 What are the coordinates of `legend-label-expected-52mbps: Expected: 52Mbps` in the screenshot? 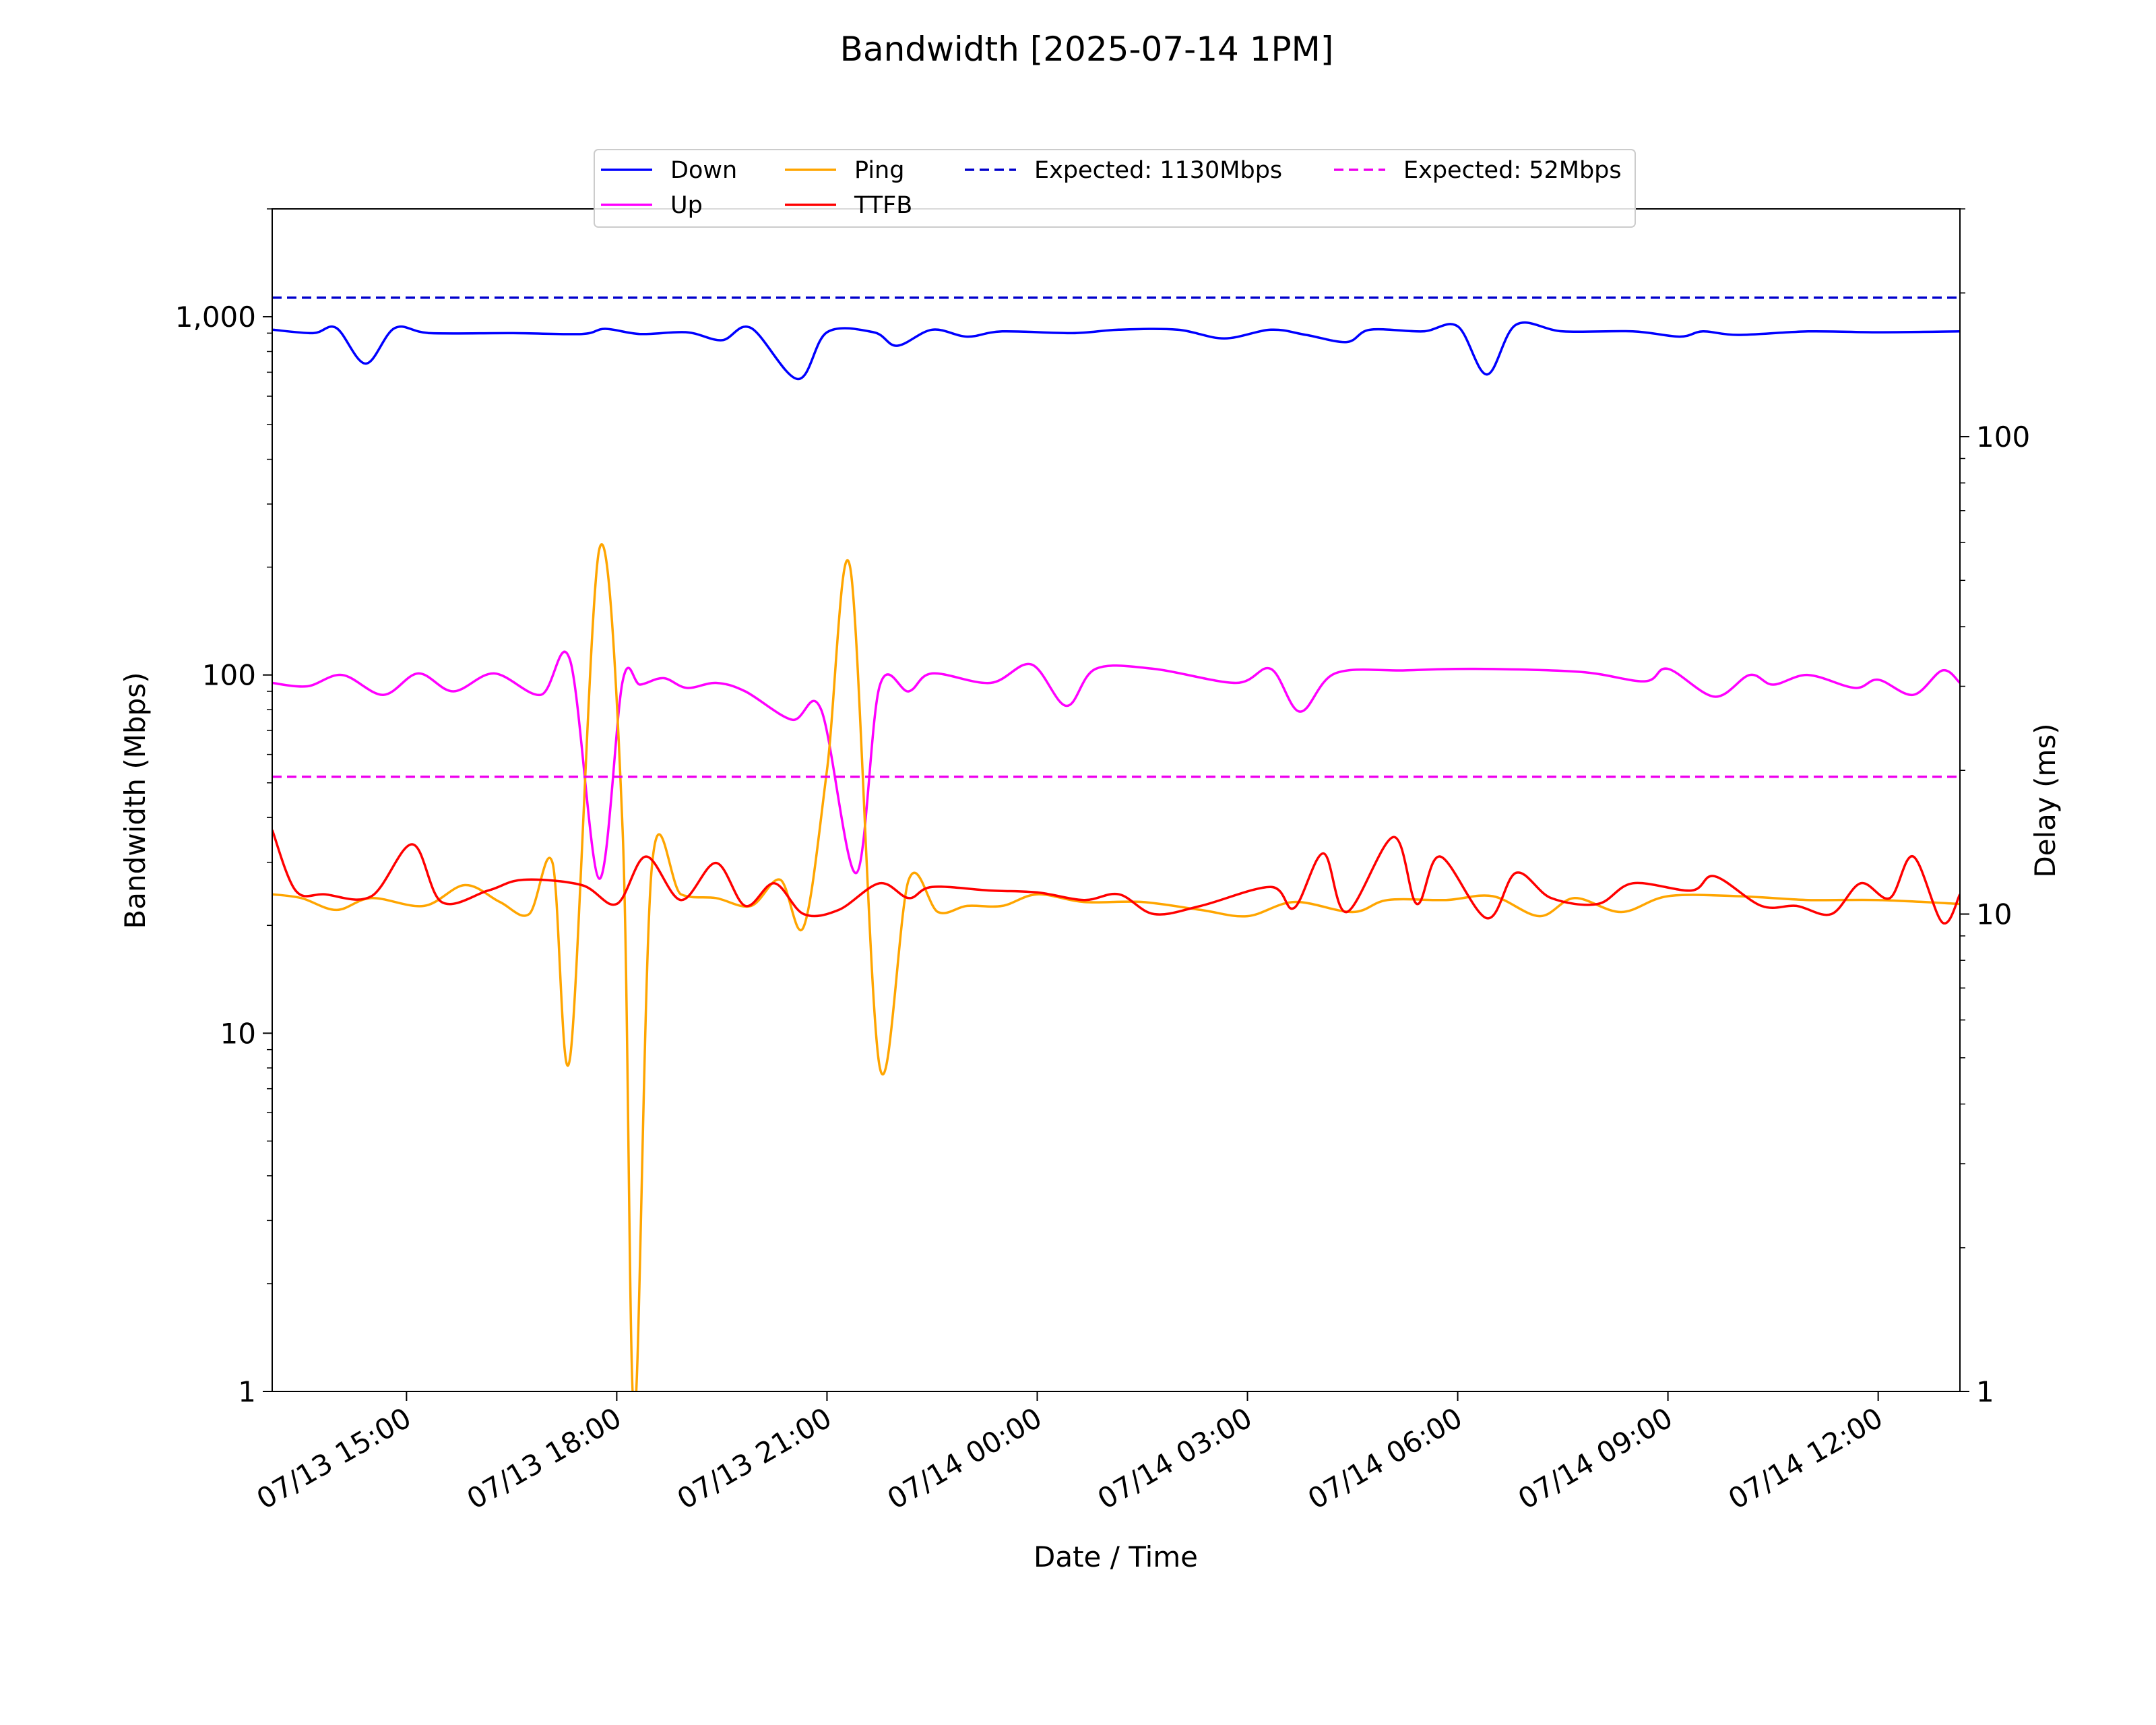 It's located at (1512, 170).